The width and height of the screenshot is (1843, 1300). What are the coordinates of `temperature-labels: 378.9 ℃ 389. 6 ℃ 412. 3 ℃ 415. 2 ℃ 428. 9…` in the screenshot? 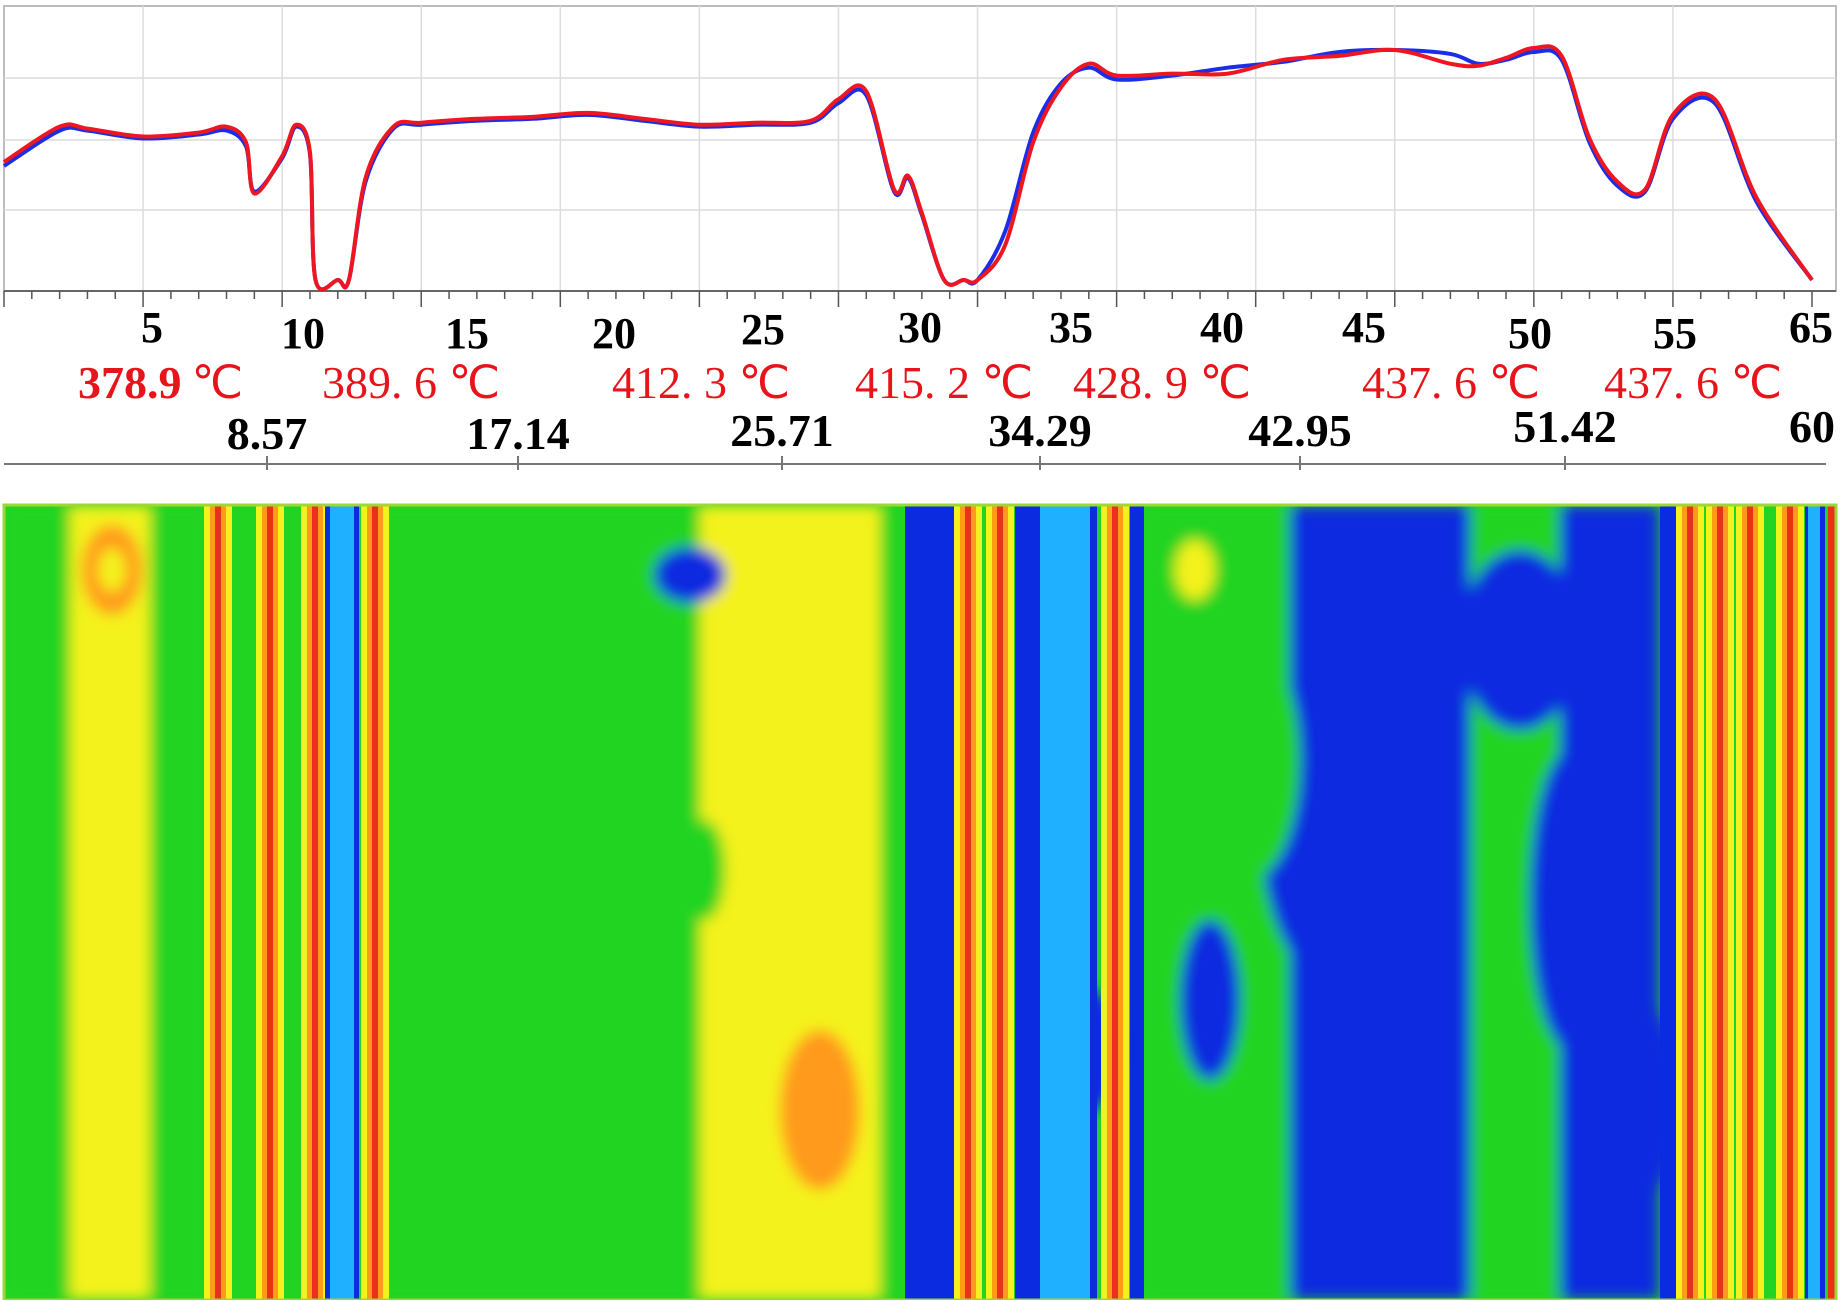 It's located at (930, 382).